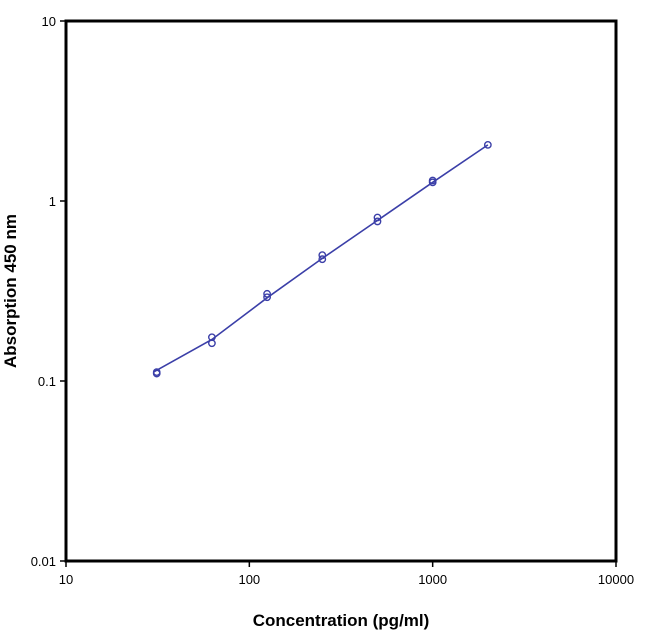 The height and width of the screenshot is (635, 650). What do you see at coordinates (616, 579) in the screenshot?
I see `x-tick-label: 10000` at bounding box center [616, 579].